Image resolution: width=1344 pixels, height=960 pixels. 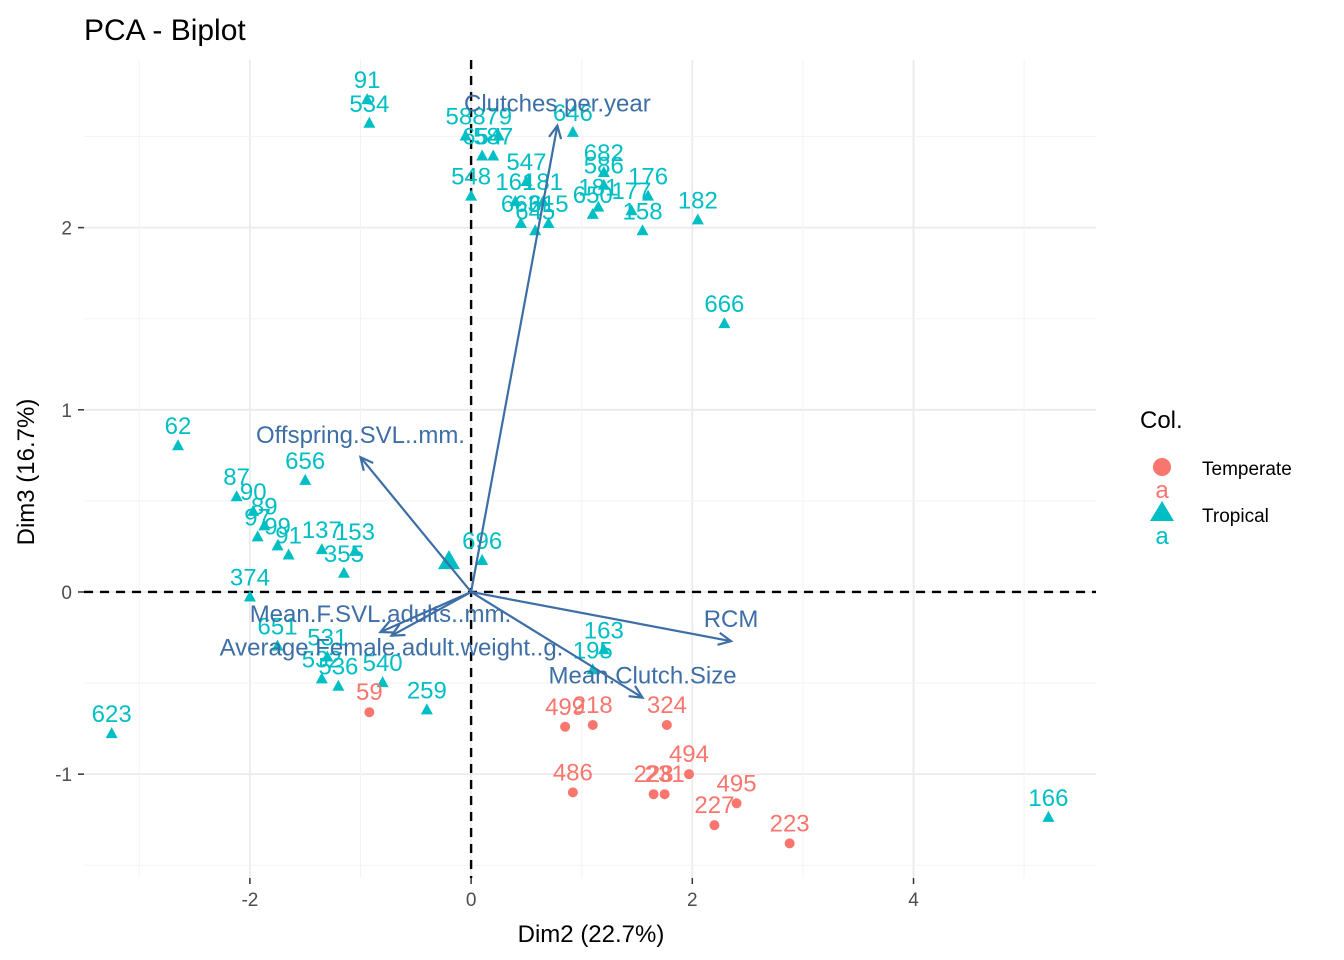 I want to click on legend-key-temperate-text: a, so click(x=1162, y=490).